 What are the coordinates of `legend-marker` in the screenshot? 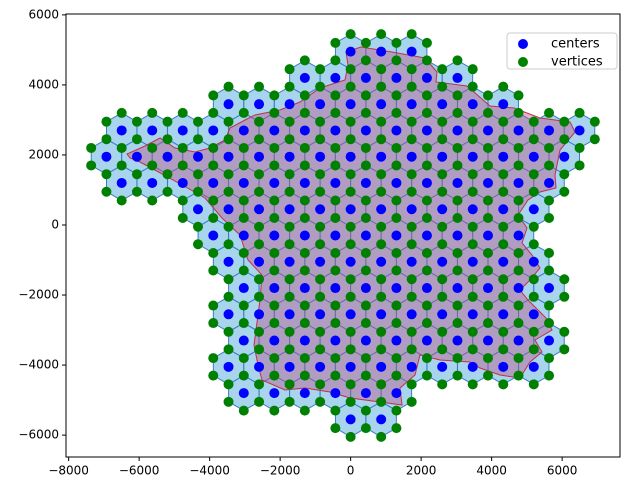 It's located at (523, 44).